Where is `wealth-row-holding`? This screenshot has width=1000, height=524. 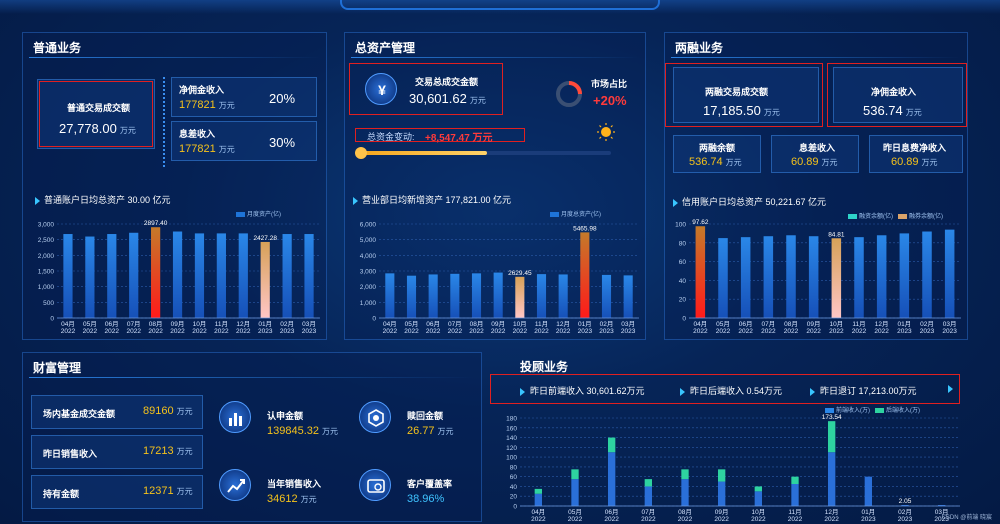
wealth-row-holding is located at coordinates (117, 492).